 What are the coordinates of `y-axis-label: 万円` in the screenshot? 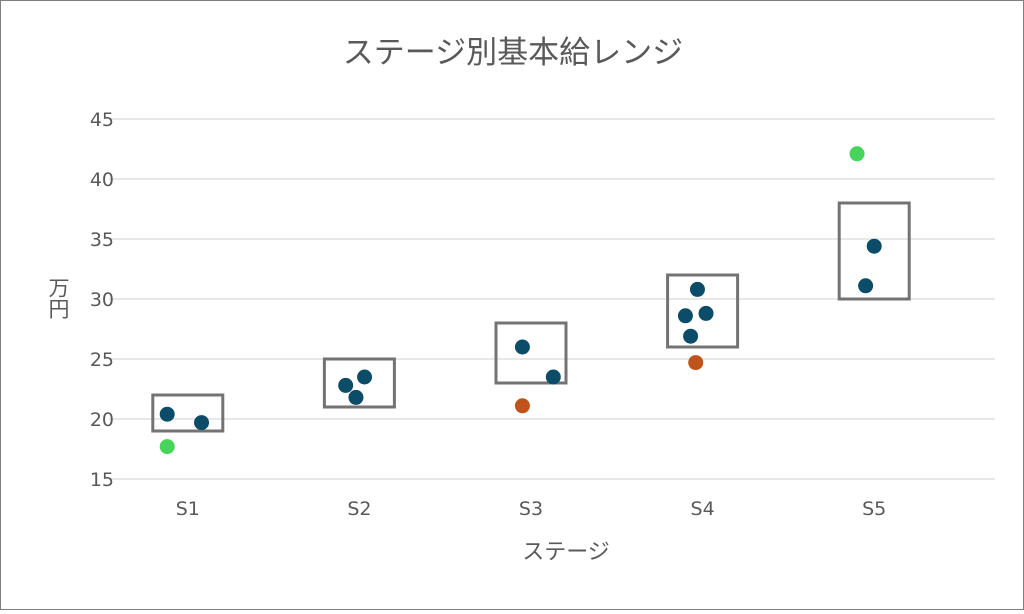 It's located at (58, 298).